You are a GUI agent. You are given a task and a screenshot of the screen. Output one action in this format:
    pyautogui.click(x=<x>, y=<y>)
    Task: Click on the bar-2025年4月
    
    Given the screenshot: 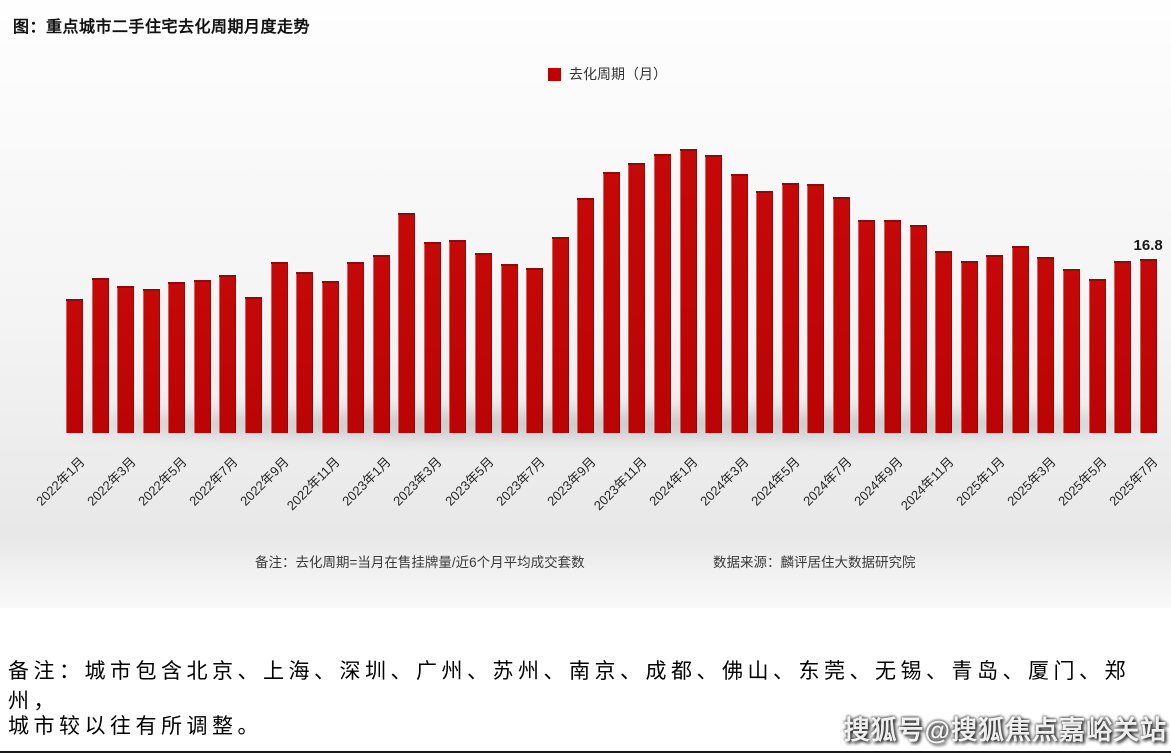 What is the action you would take?
    pyautogui.click(x=1071, y=351)
    